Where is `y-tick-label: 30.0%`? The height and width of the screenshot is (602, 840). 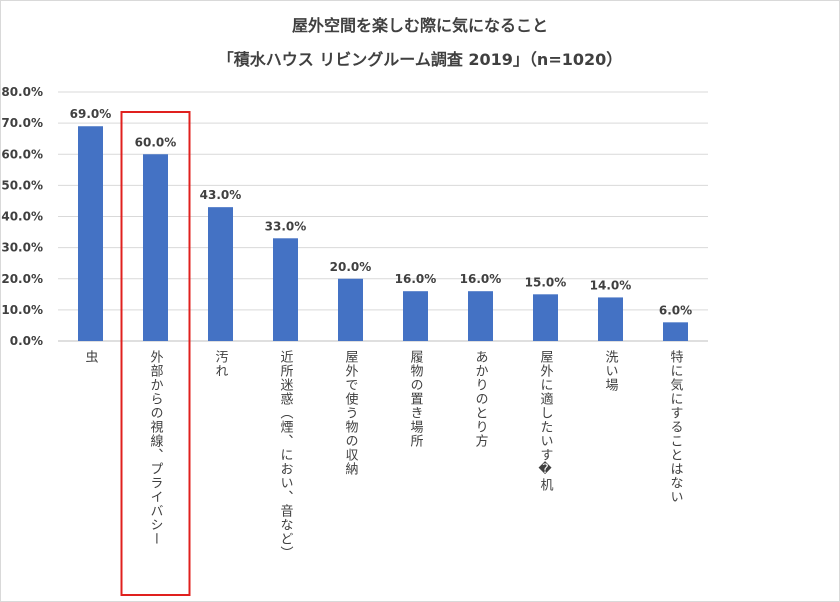 y-tick-label: 30.0% is located at coordinates (22, 248).